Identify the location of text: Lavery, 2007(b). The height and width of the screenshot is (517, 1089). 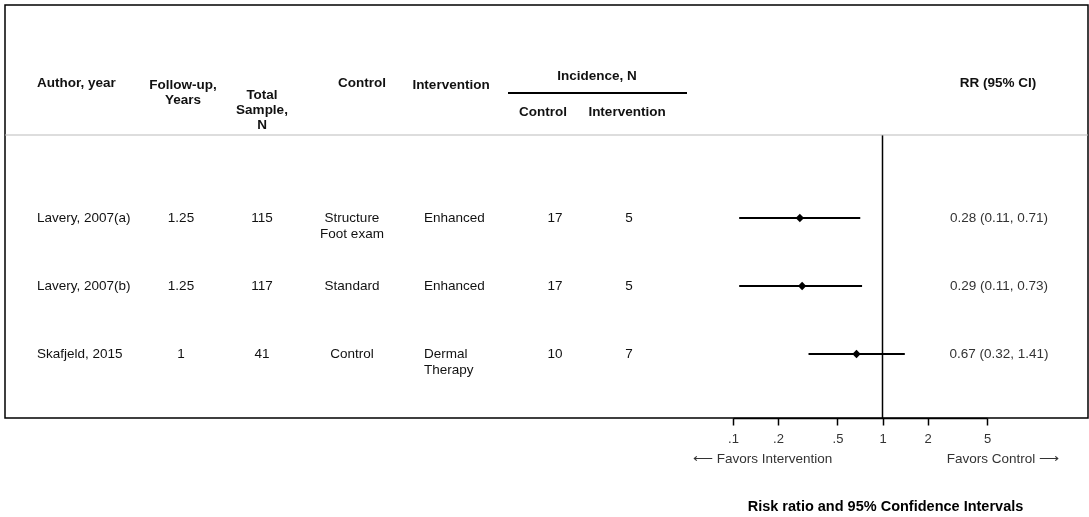
(84, 285).